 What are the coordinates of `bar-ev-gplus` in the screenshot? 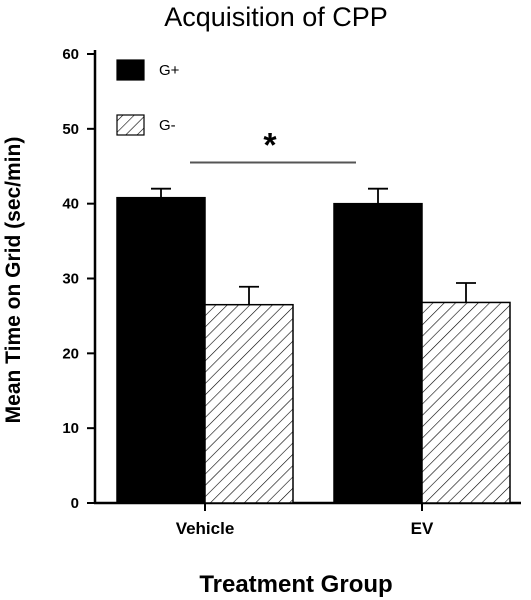 It's located at (378, 353).